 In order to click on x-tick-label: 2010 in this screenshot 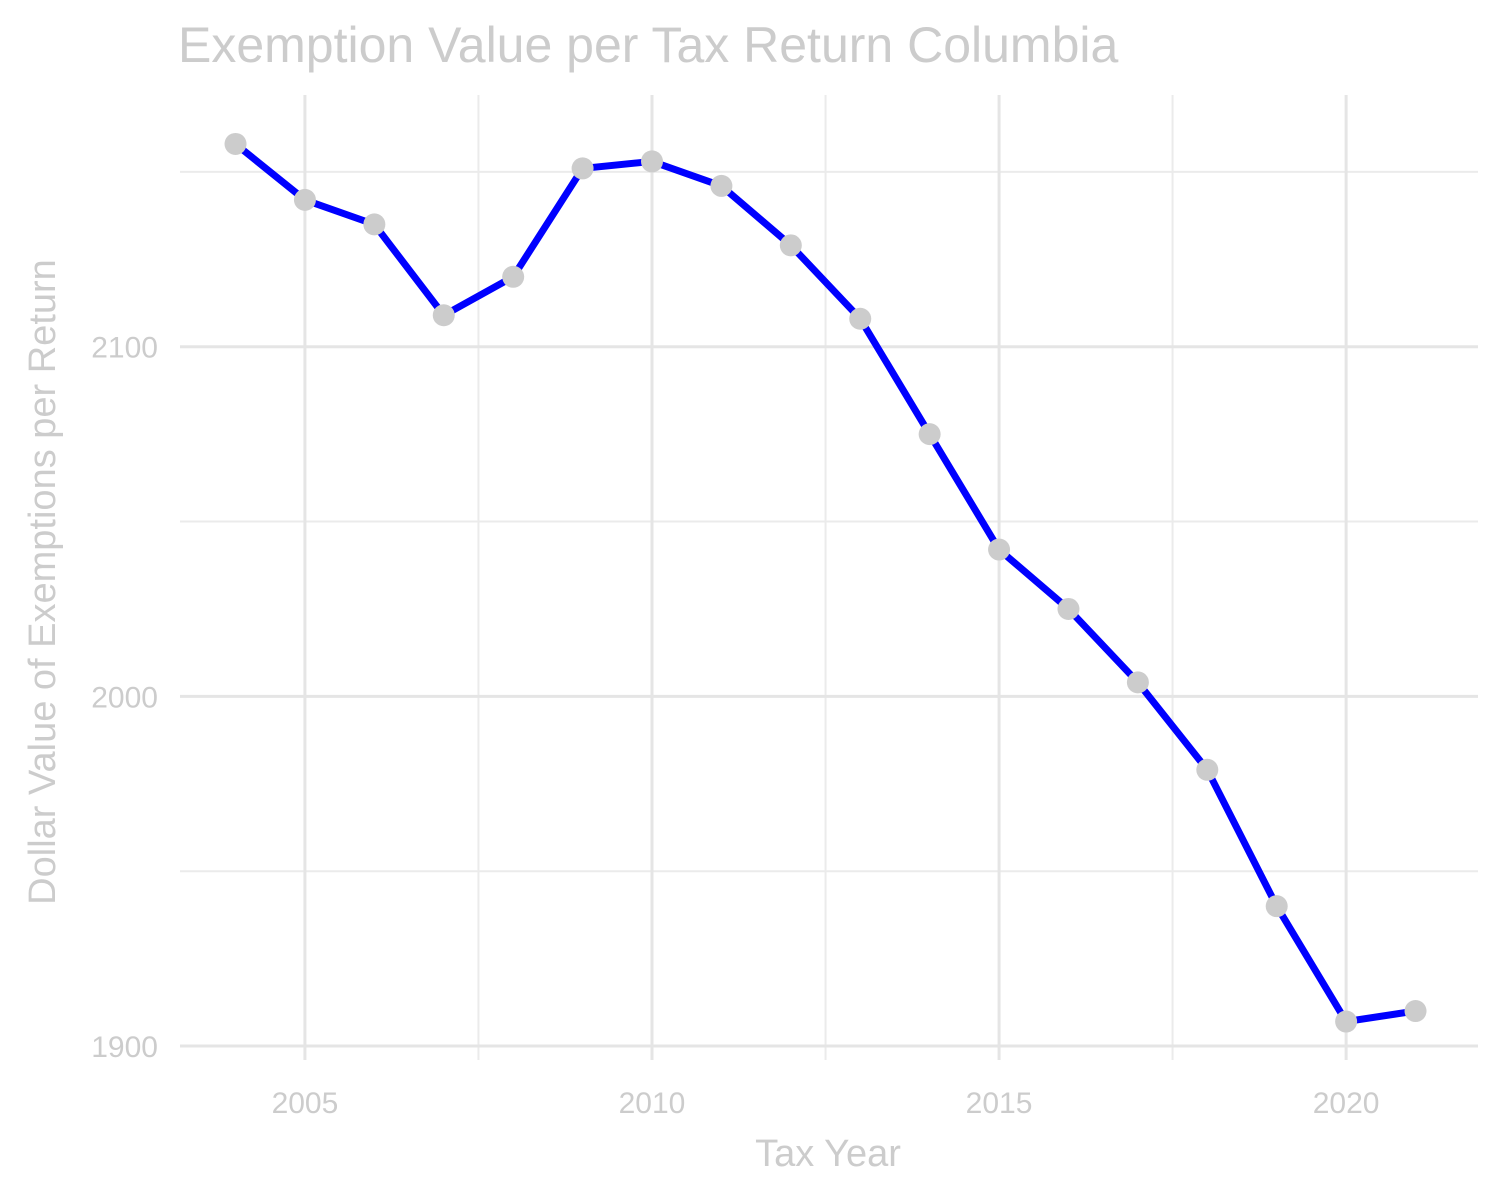, I will do `click(652, 1103)`.